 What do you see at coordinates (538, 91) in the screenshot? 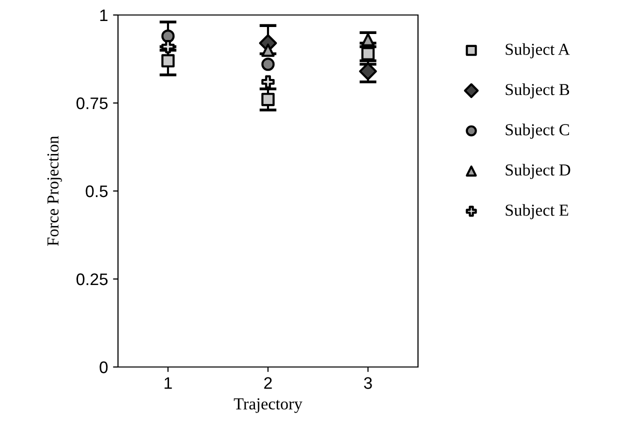
I see `legend-label: Subject B` at bounding box center [538, 91].